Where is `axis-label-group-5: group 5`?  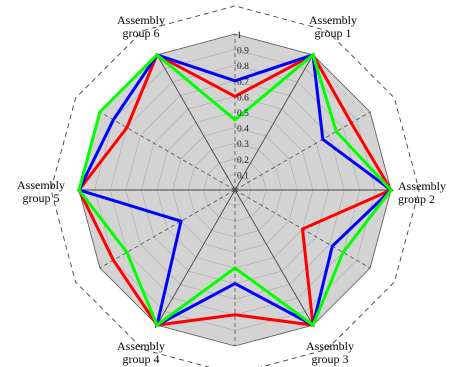 axis-label-group-5: group 5 is located at coordinates (41, 198).